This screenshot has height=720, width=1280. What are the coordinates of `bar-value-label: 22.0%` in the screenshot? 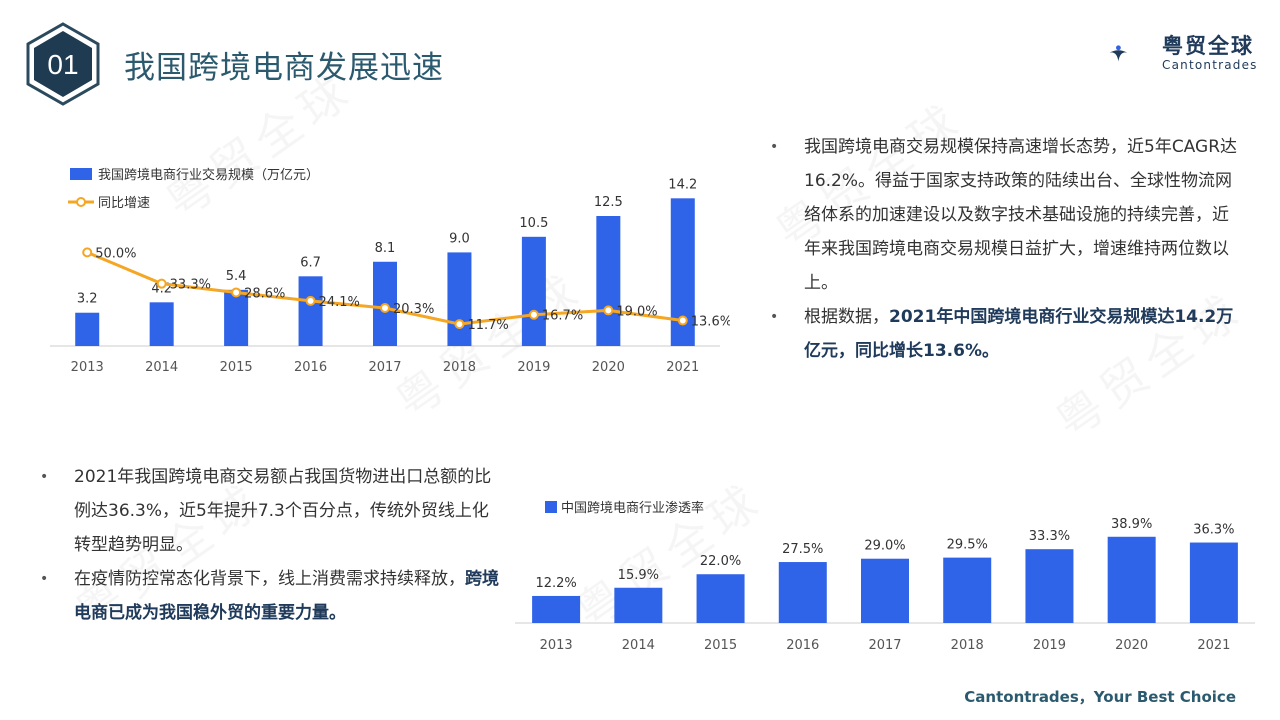 It's located at (720, 561).